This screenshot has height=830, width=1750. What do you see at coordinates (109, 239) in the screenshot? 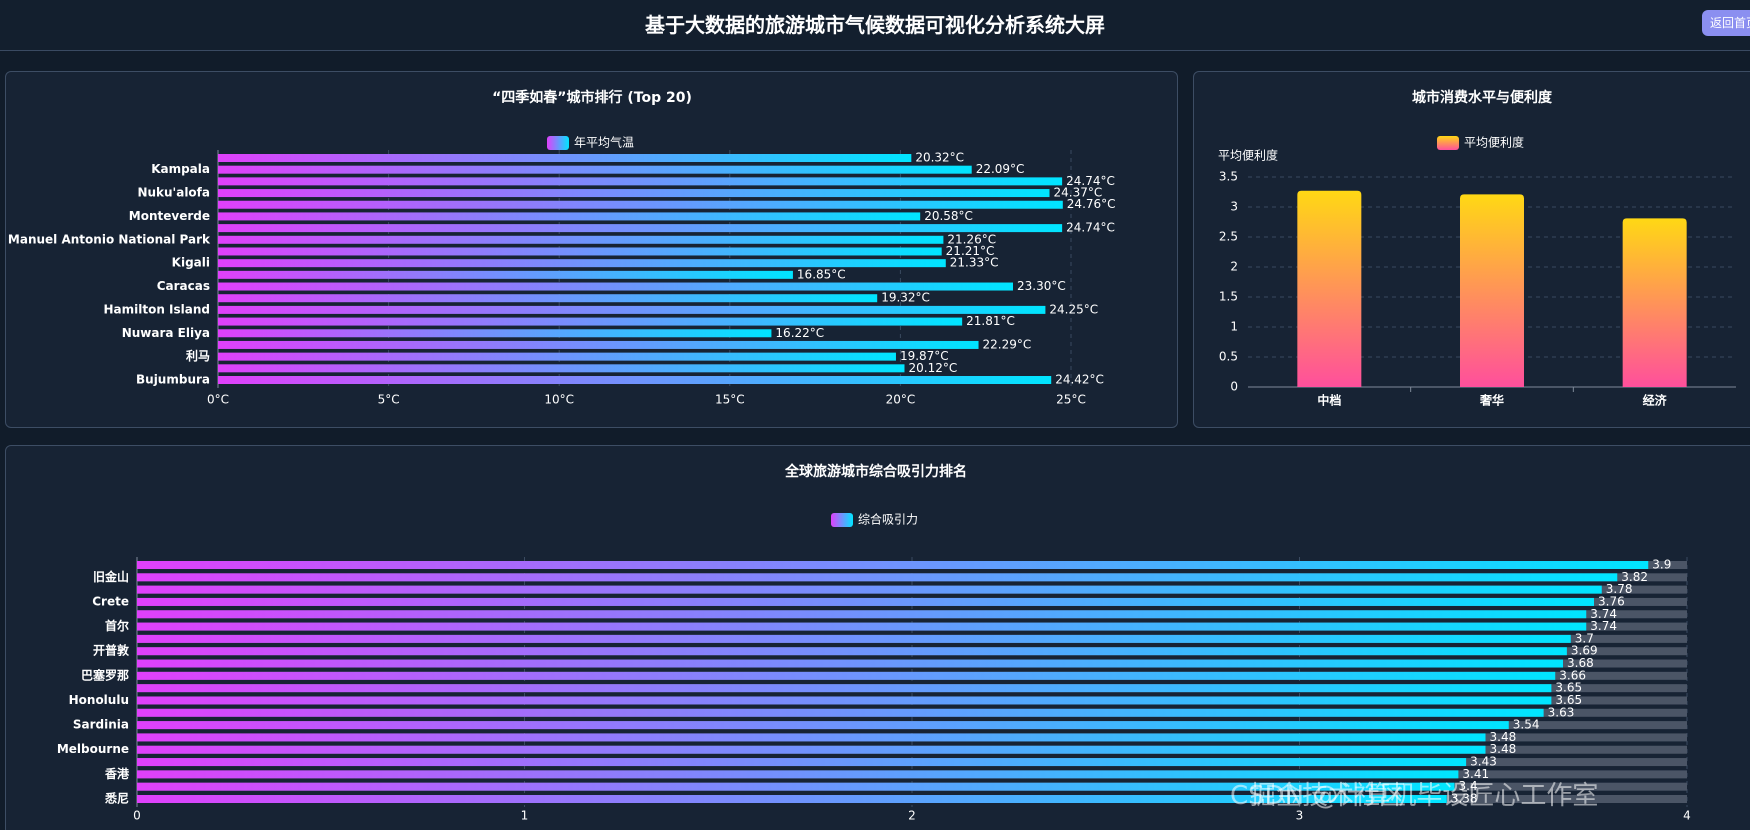
I see `y-tick-label: Manuel Antonio National Park` at bounding box center [109, 239].